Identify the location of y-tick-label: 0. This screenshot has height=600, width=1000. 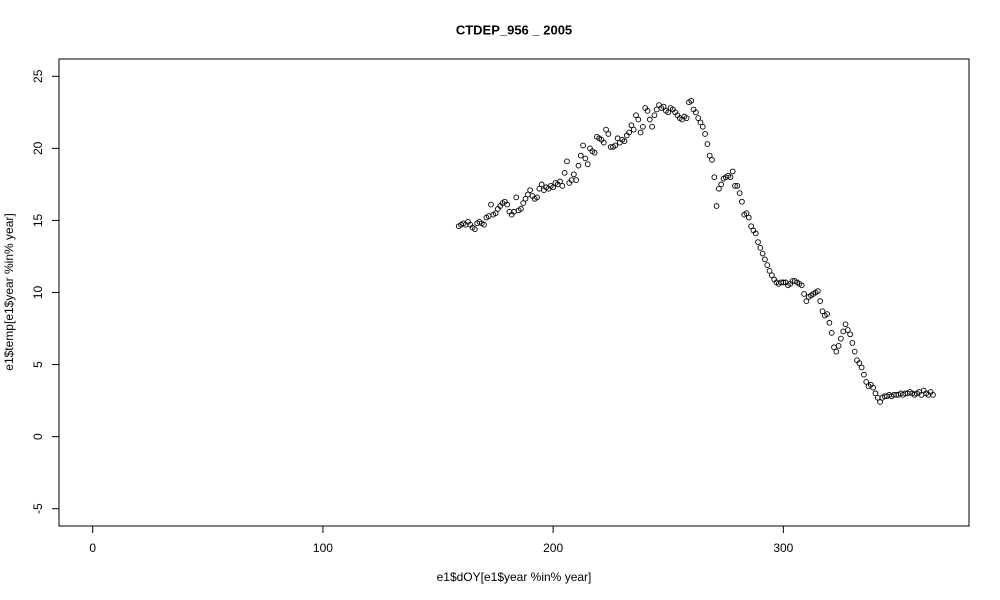
(38, 436).